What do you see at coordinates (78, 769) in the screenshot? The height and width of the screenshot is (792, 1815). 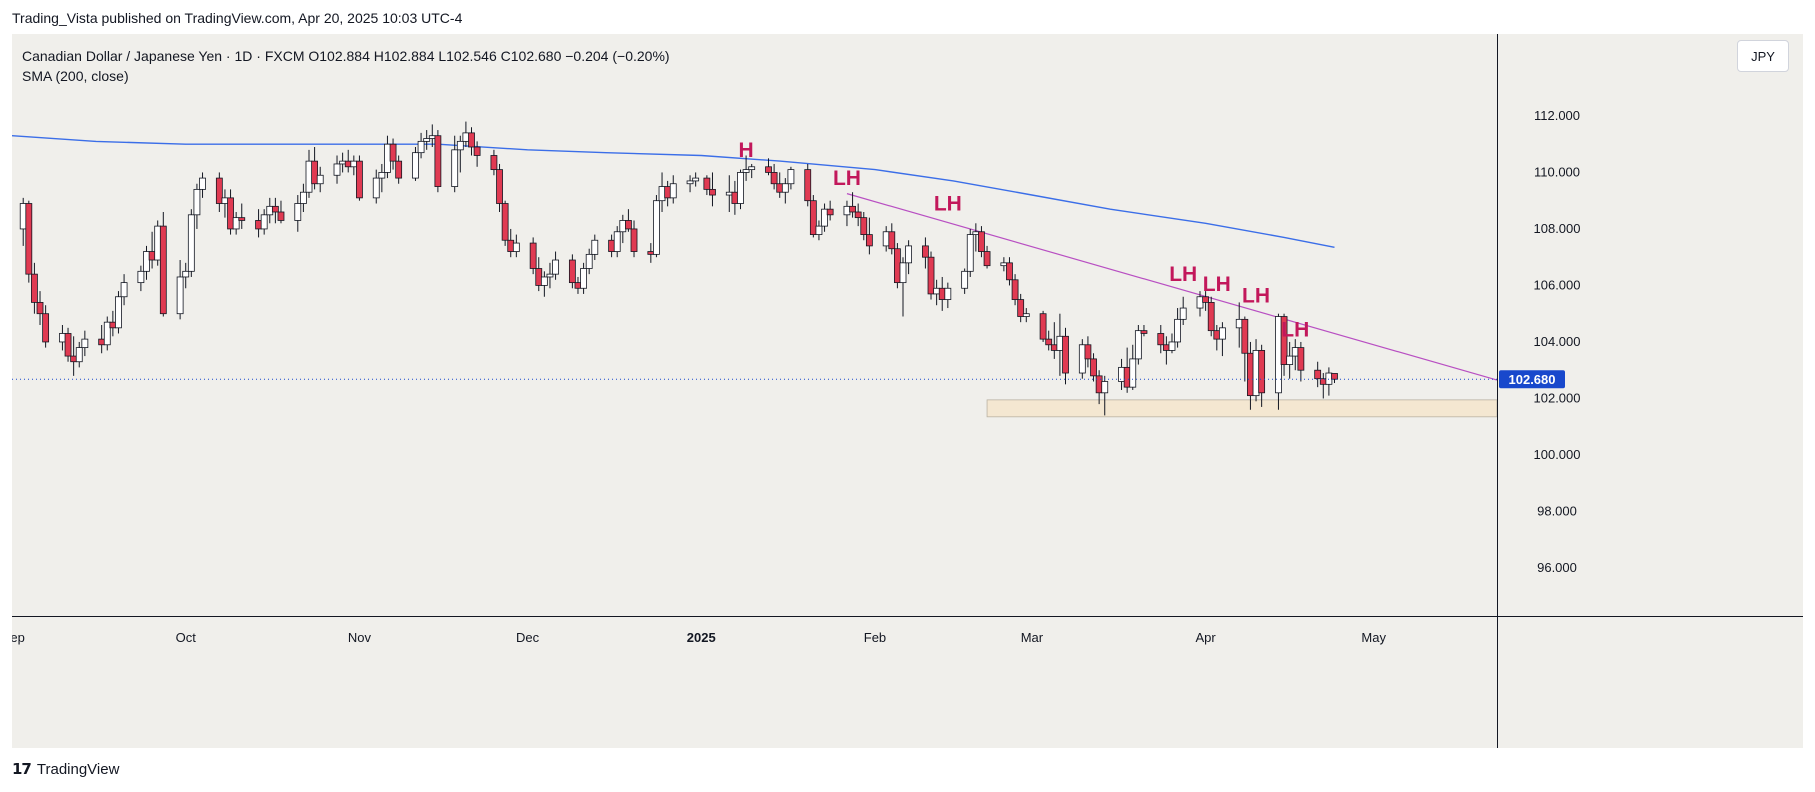 I see `tradingview-brand-text: TradingView` at bounding box center [78, 769].